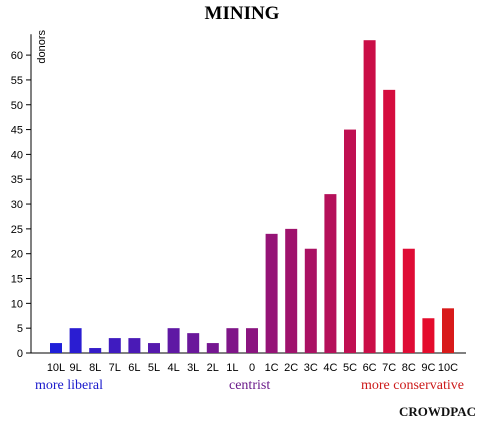  What do you see at coordinates (17, 280) in the screenshot?
I see `y-tick-label: 15` at bounding box center [17, 280].